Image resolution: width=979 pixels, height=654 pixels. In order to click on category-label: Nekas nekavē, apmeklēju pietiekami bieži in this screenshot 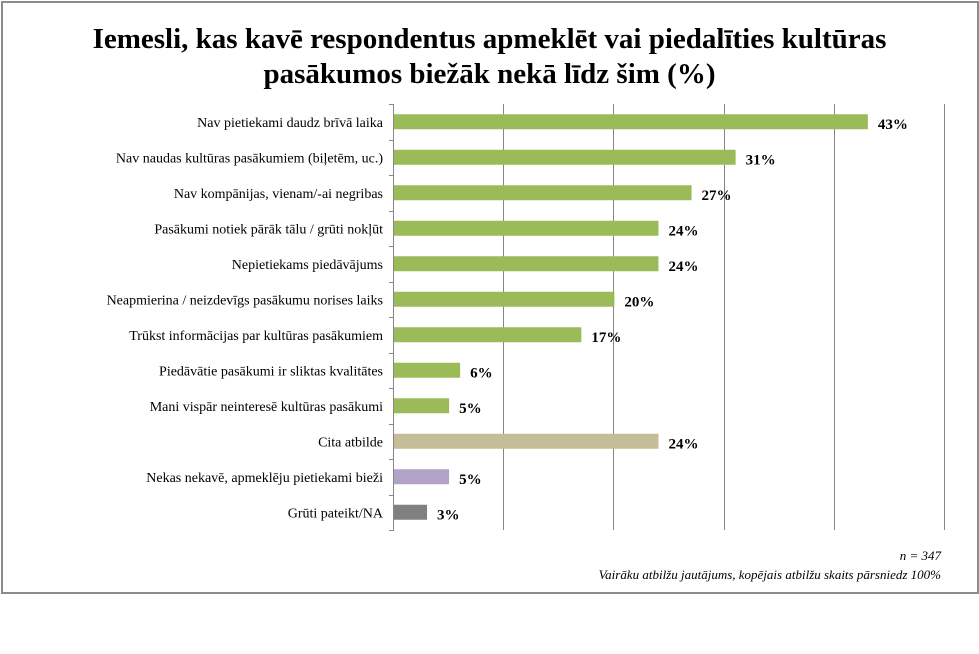, I will do `click(264, 478)`.